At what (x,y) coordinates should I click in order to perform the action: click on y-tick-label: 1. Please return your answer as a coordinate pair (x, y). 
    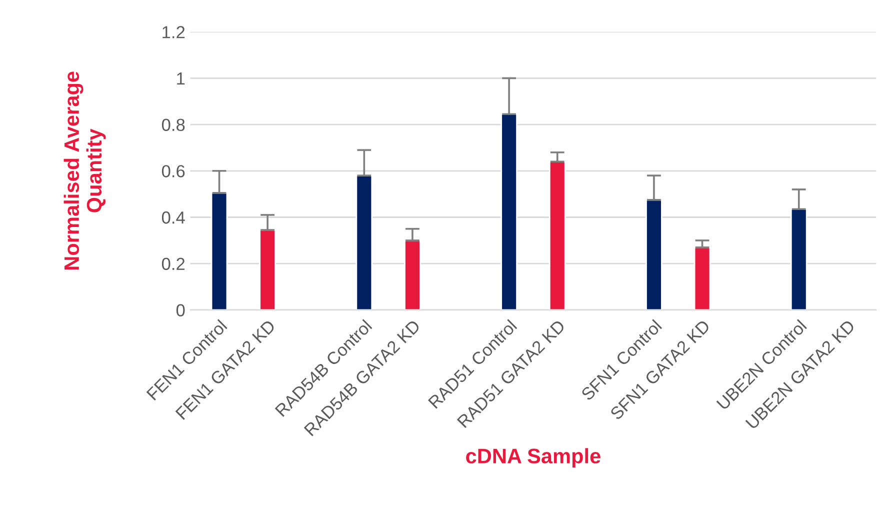
    Looking at the image, I should click on (181, 78).